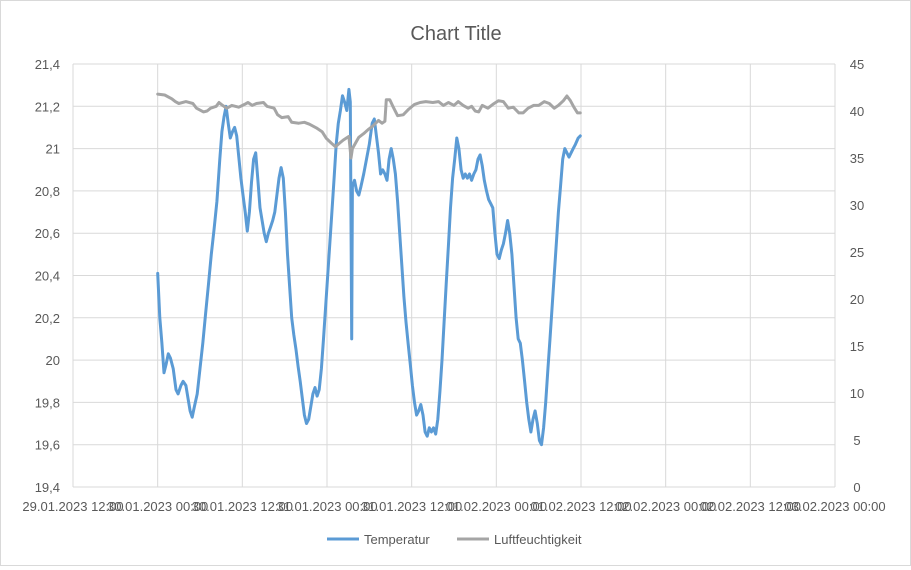 The height and width of the screenshot is (570, 911). What do you see at coordinates (665, 506) in the screenshot?
I see `x-tick-label: 02.02.2023 00:00` at bounding box center [665, 506].